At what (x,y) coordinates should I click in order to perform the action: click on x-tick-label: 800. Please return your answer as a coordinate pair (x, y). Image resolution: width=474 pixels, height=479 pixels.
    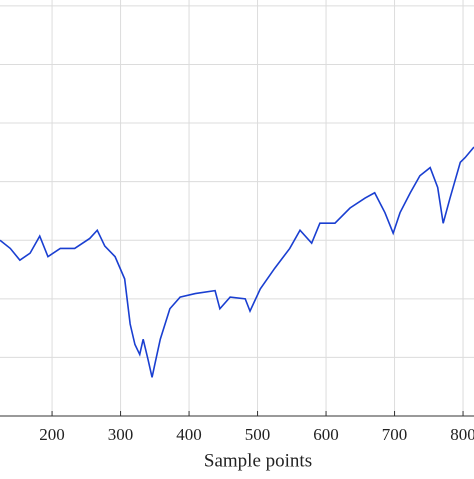
    Looking at the image, I should click on (462, 434).